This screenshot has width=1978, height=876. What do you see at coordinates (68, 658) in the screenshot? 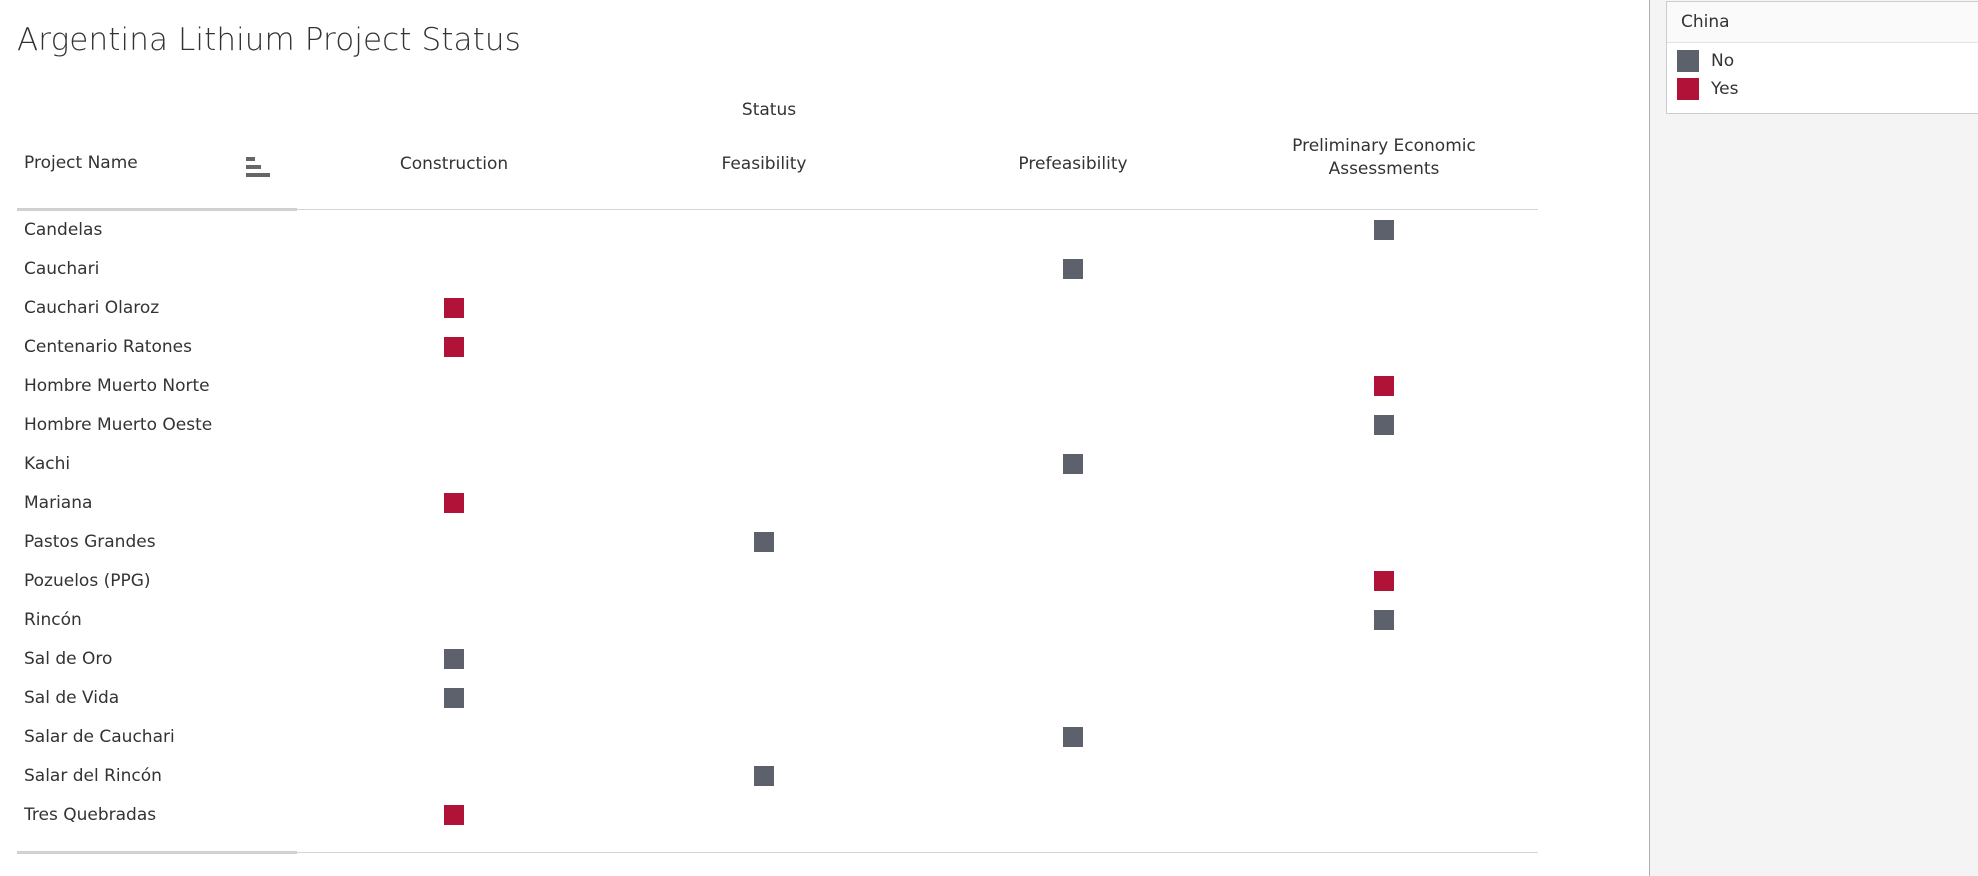
I see `row-label-project-name: Sal de Oro` at bounding box center [68, 658].